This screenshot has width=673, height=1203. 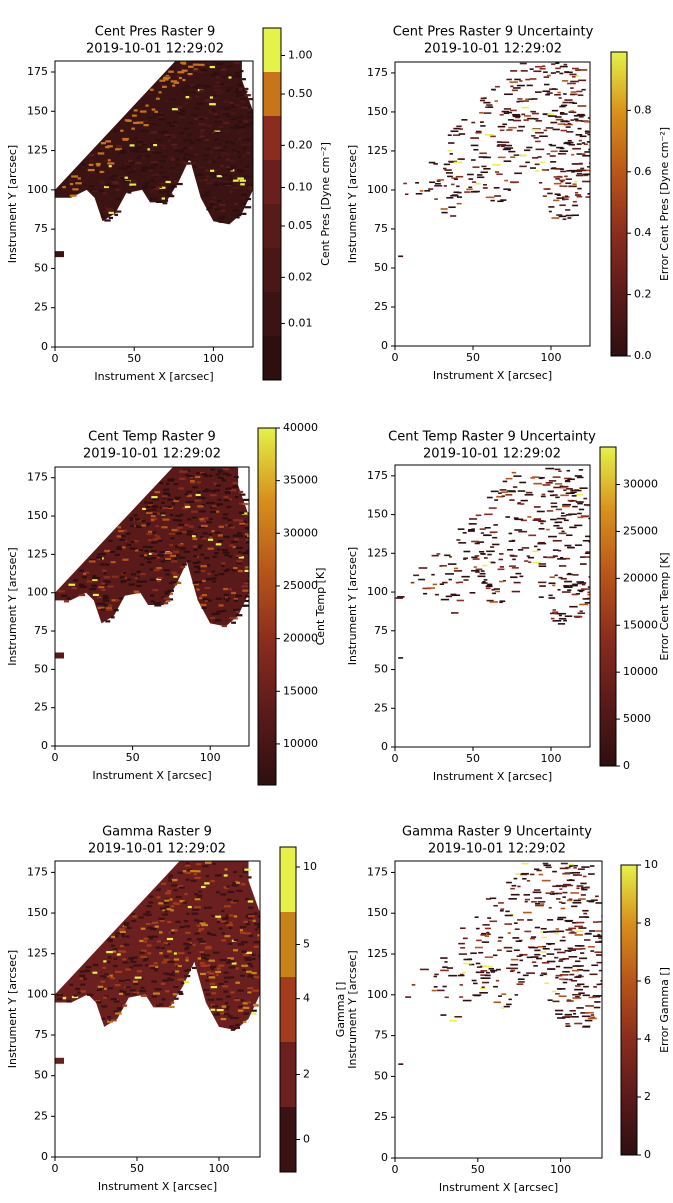 I want to click on x-tick-label: 50, so click(x=478, y=1169).